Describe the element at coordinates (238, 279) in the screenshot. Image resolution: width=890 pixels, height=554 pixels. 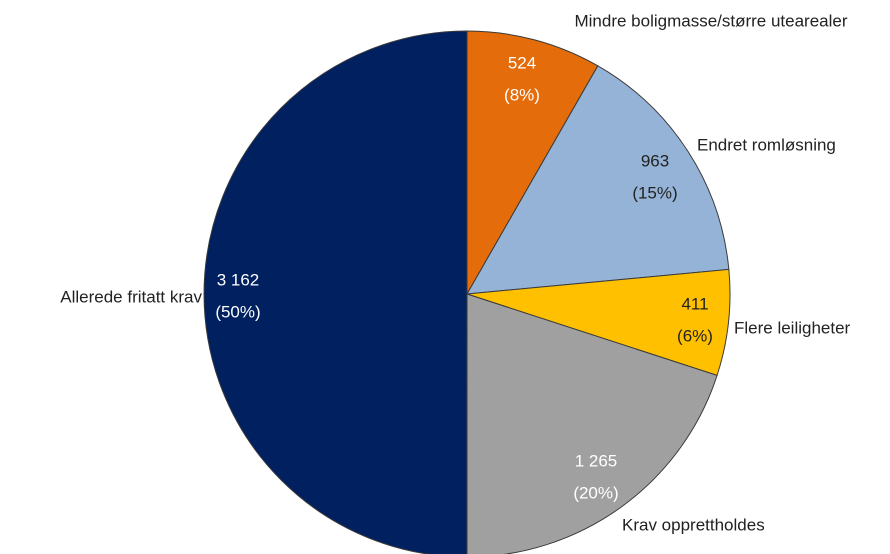
I see `value-label: 3 162` at that location.